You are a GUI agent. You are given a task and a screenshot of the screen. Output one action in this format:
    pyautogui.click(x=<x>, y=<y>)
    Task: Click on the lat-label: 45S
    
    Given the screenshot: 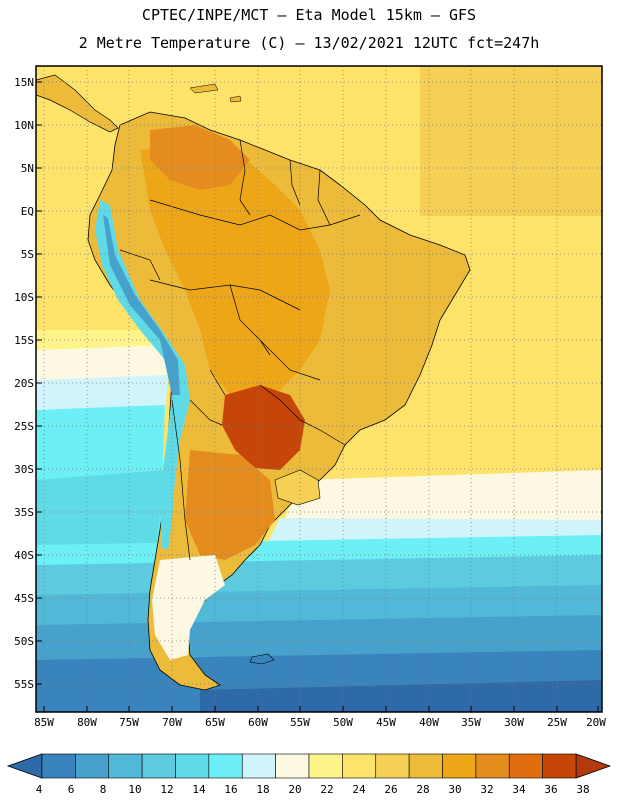 What is the action you would take?
    pyautogui.click(x=24, y=598)
    